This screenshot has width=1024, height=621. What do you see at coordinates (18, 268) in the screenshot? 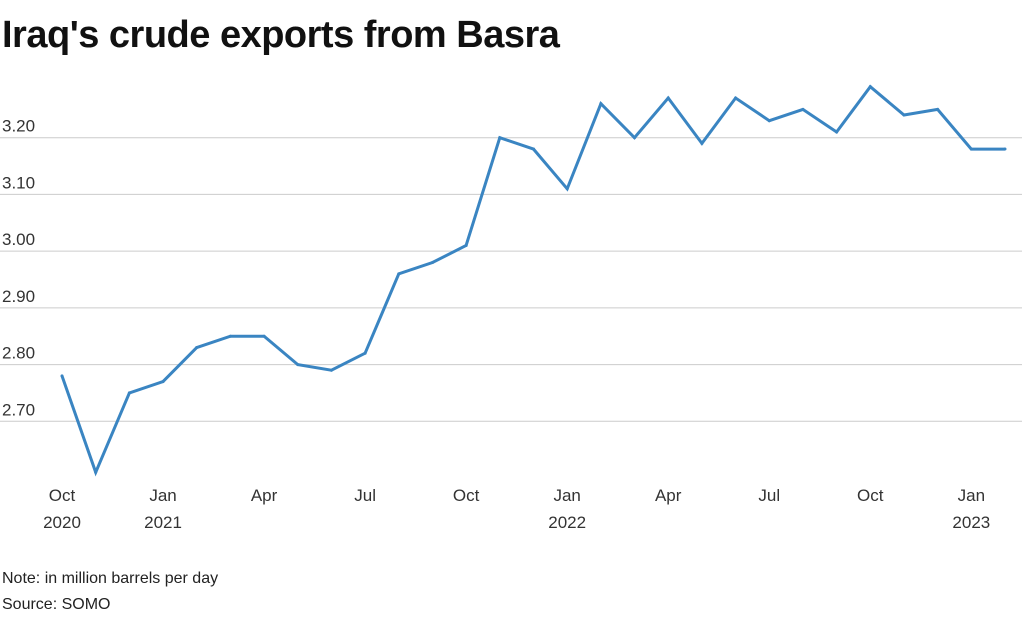
I see `y-axis: 2.70 2.80 2.90 3.00 3.10 3.20` at bounding box center [18, 268].